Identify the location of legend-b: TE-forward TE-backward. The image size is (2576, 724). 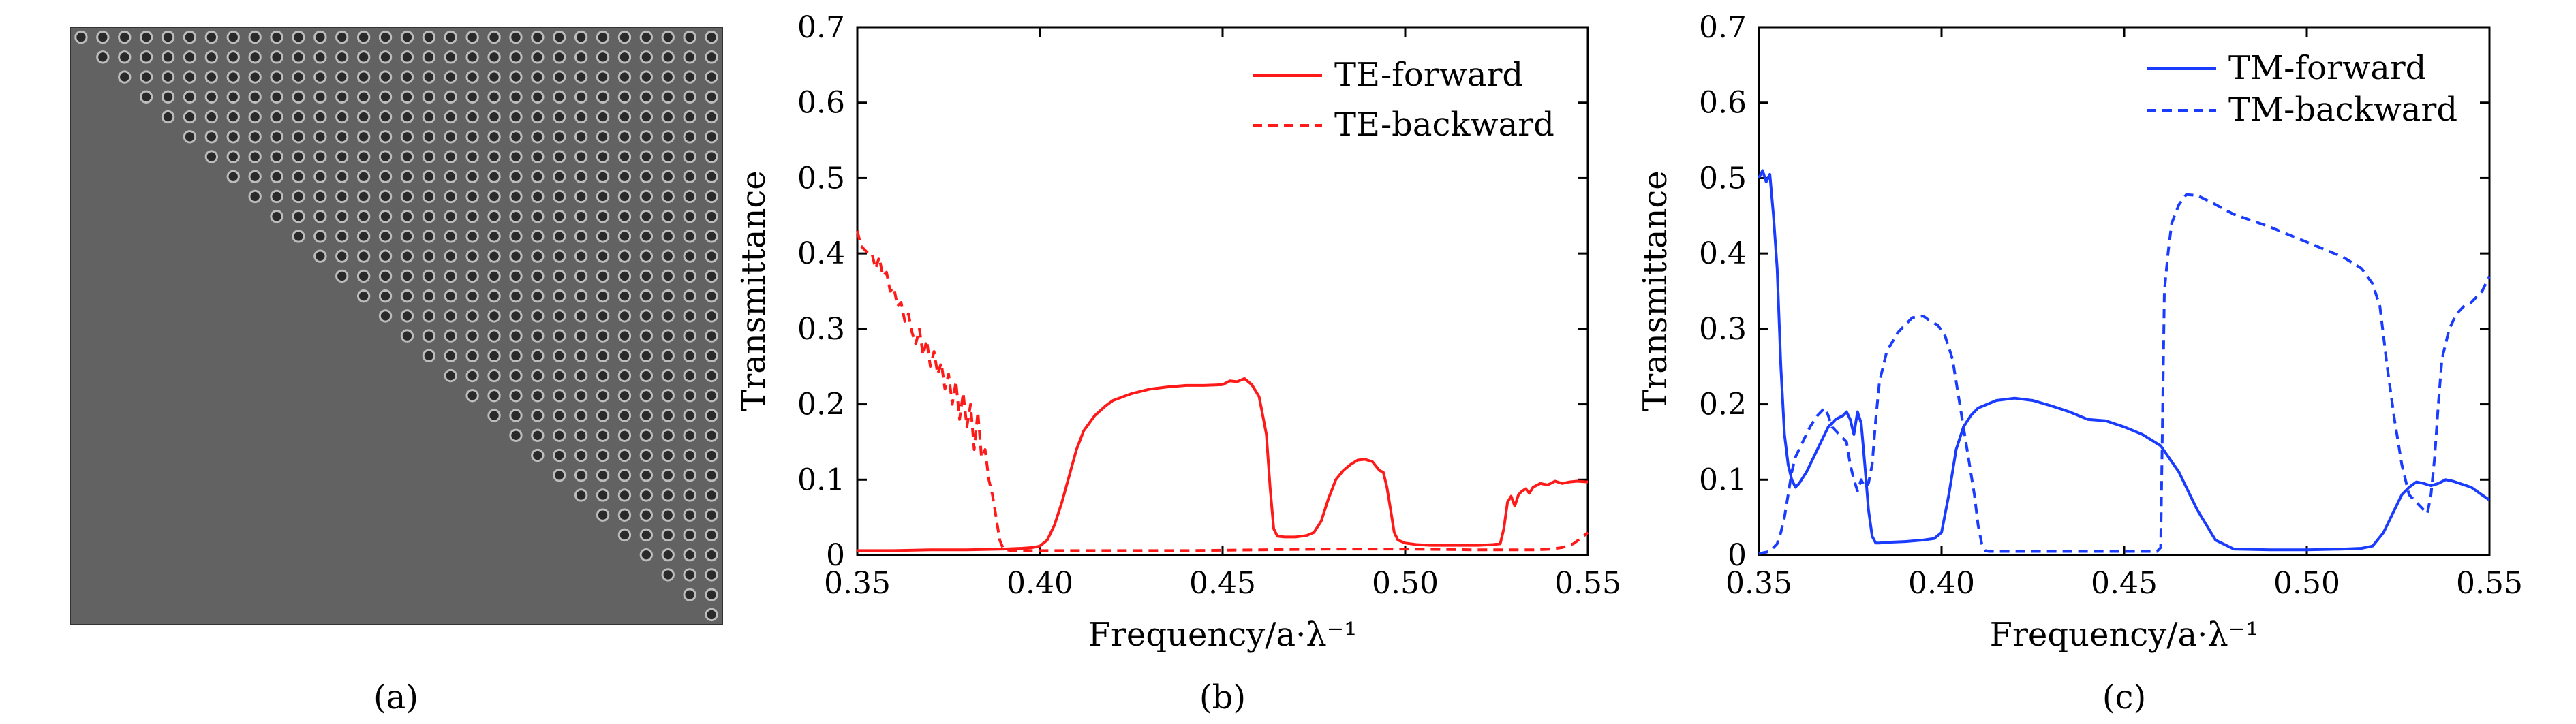
(1403, 100).